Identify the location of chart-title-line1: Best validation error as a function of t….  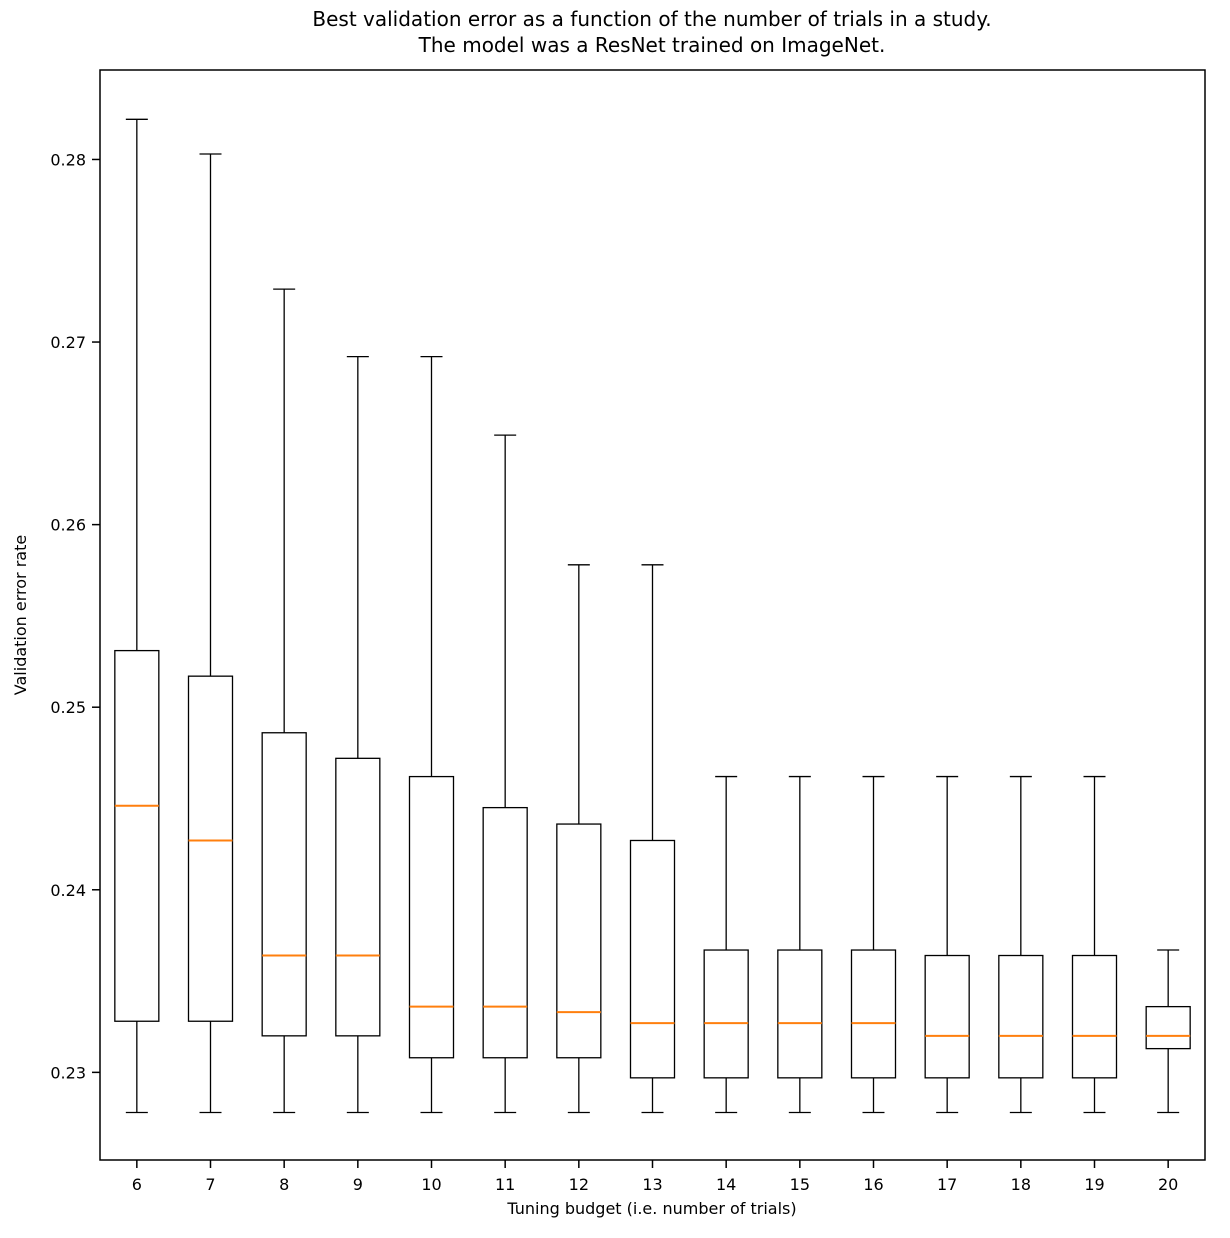
(651, 19).